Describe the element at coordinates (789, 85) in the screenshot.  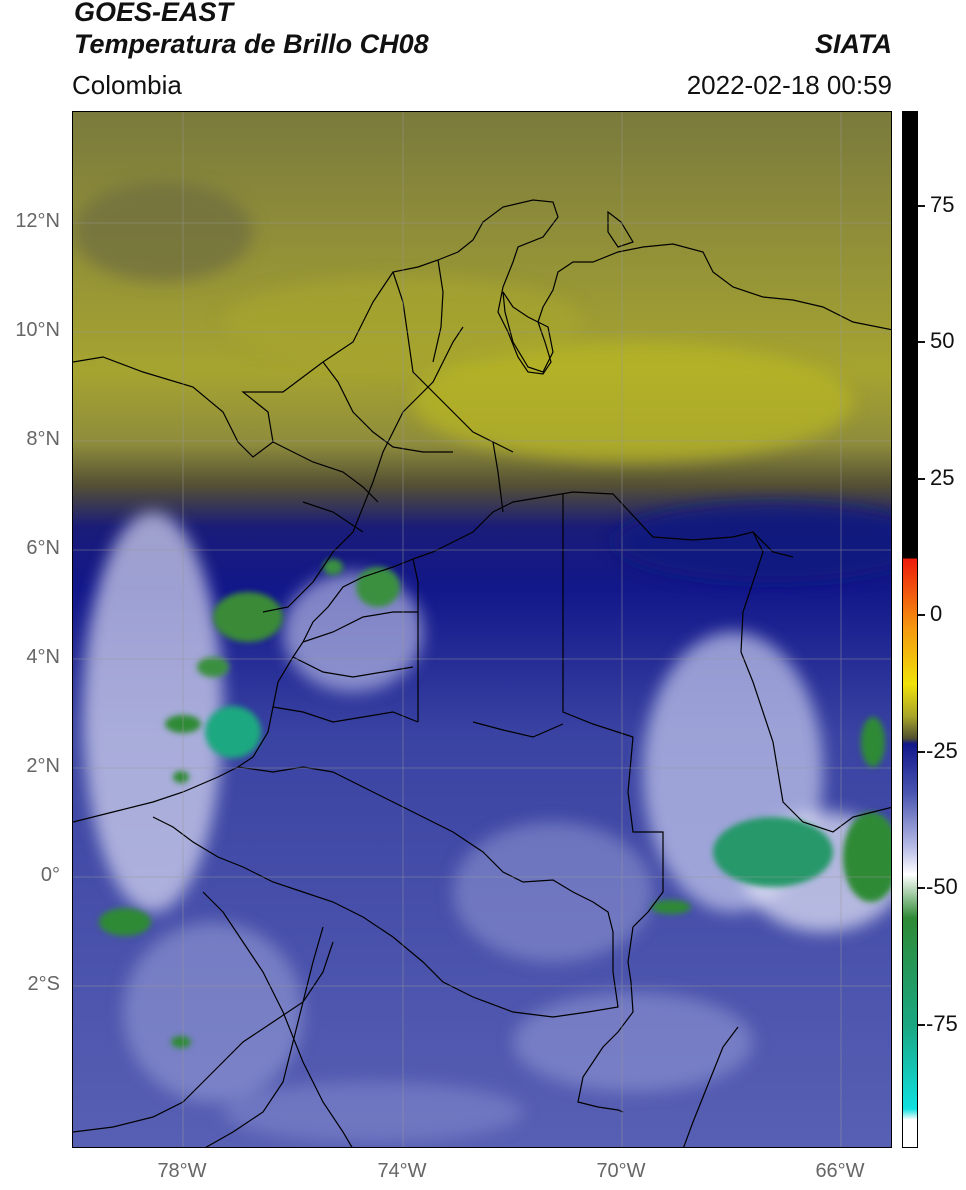
I see `timestamp-label: 2022-02-18 00:59` at that location.